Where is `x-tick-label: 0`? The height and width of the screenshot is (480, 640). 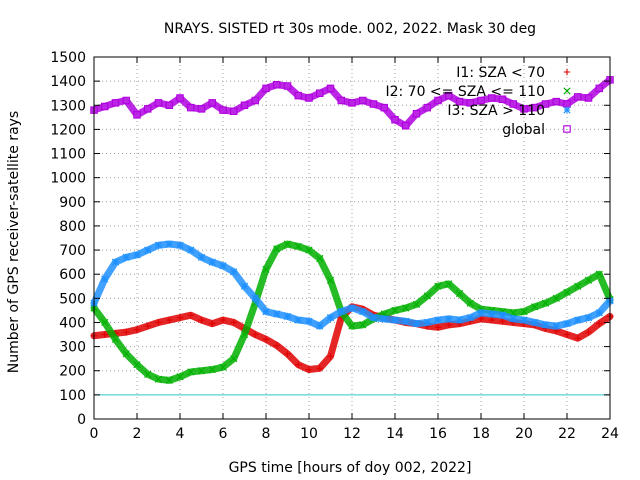 x-tick-label: 0 is located at coordinates (94, 434).